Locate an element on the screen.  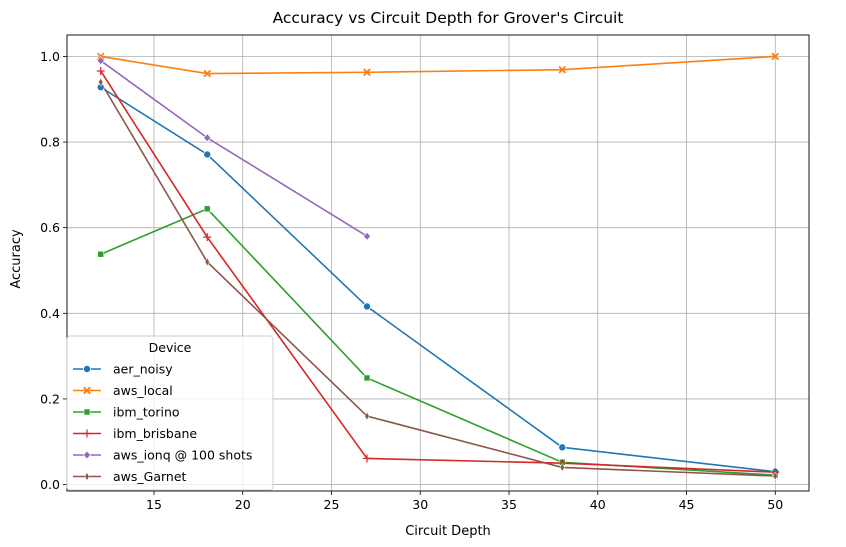
x-tick-label: 50 is located at coordinates (775, 504).